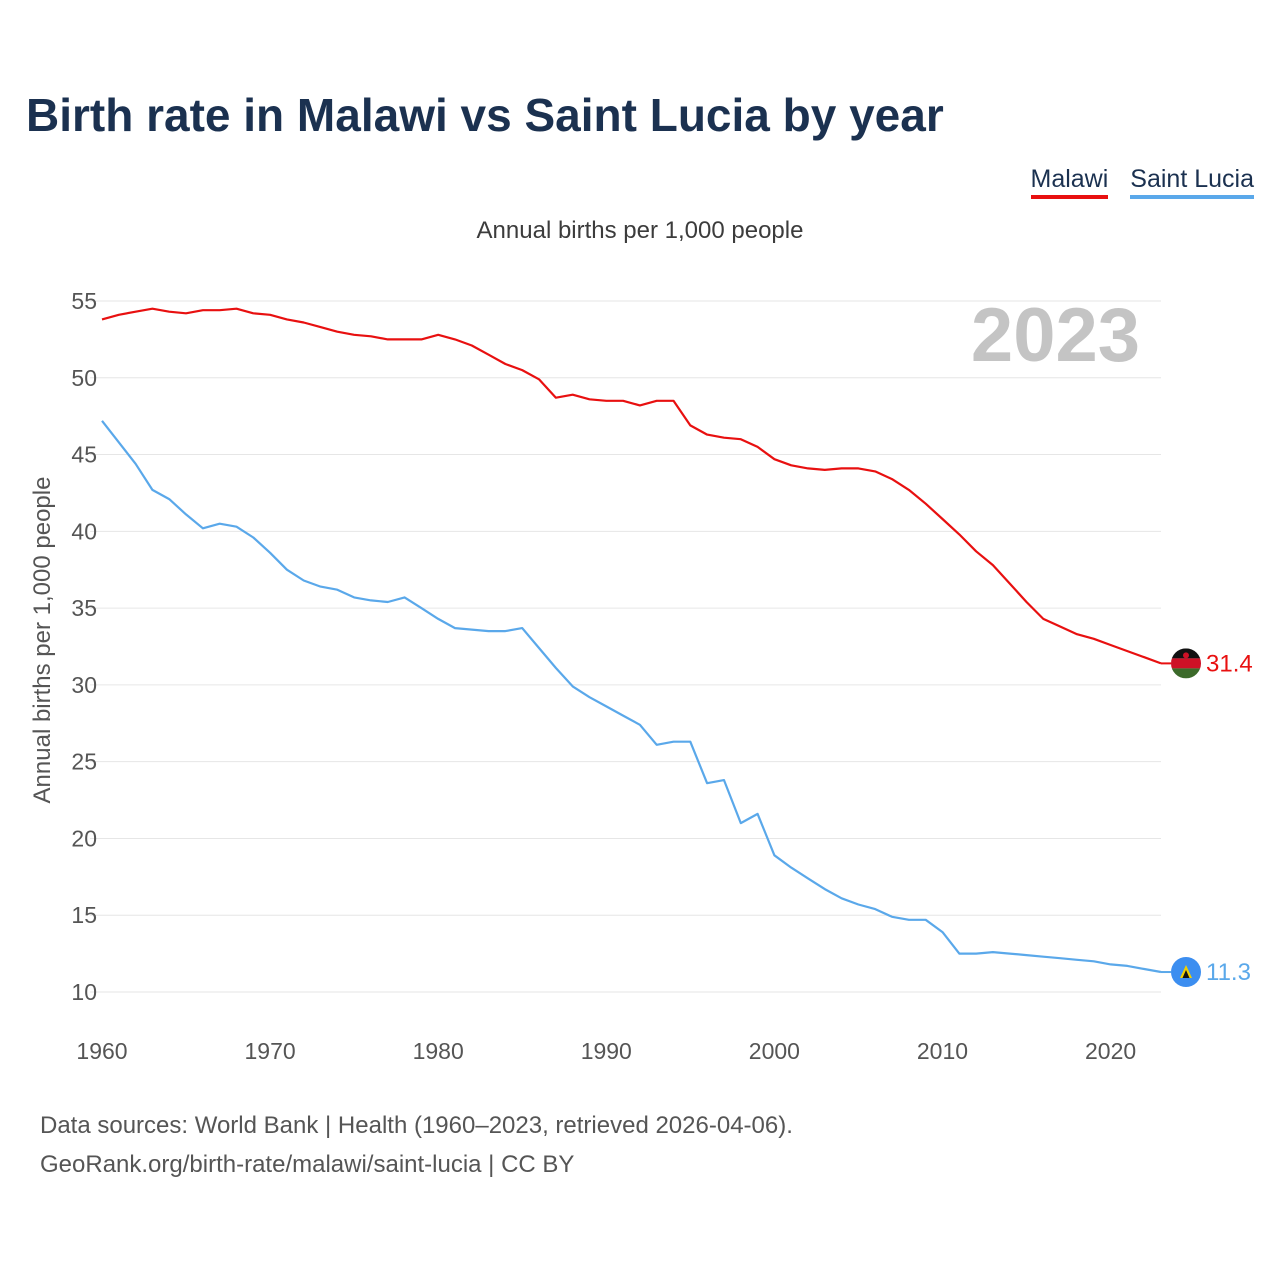 This screenshot has width=1280, height=1280. I want to click on x-tick-label: 2000, so click(774, 1051).